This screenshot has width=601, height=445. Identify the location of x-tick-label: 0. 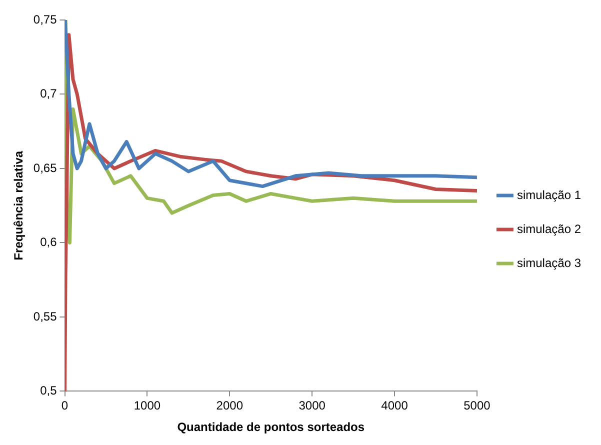
(64, 405).